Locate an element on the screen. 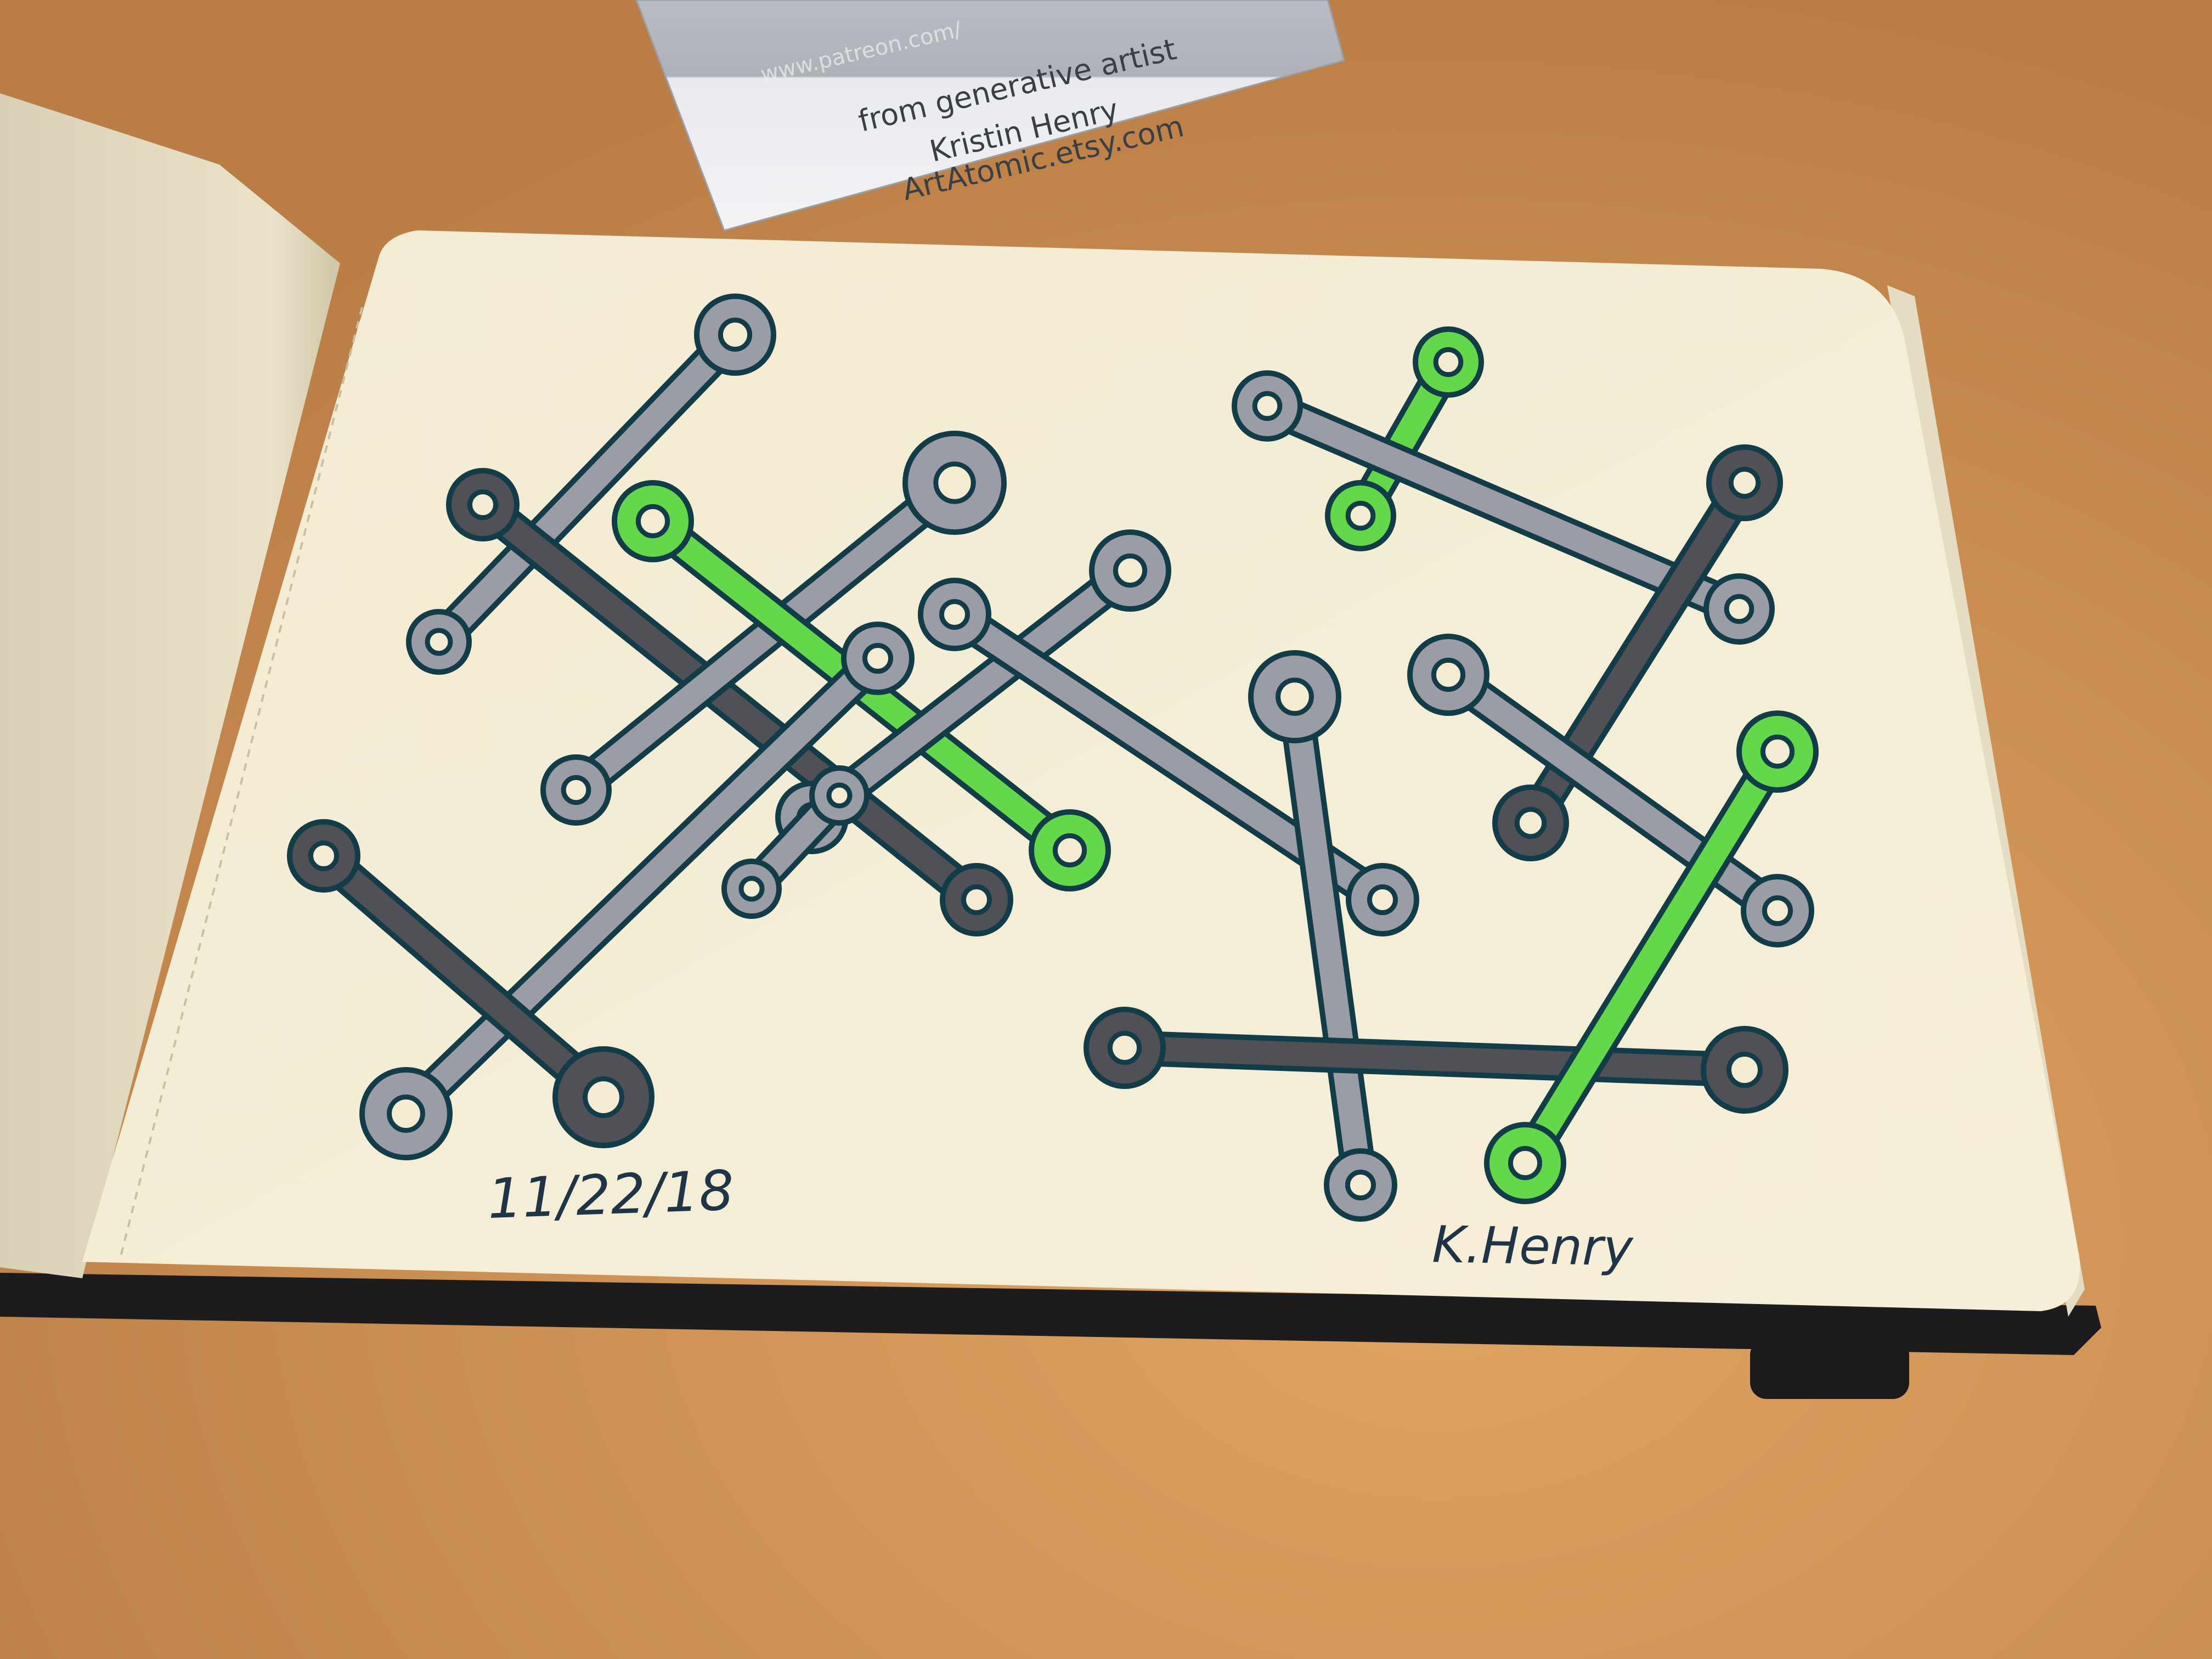 The width and height of the screenshot is (2212, 1659). stitching is located at coordinates (241, 782).